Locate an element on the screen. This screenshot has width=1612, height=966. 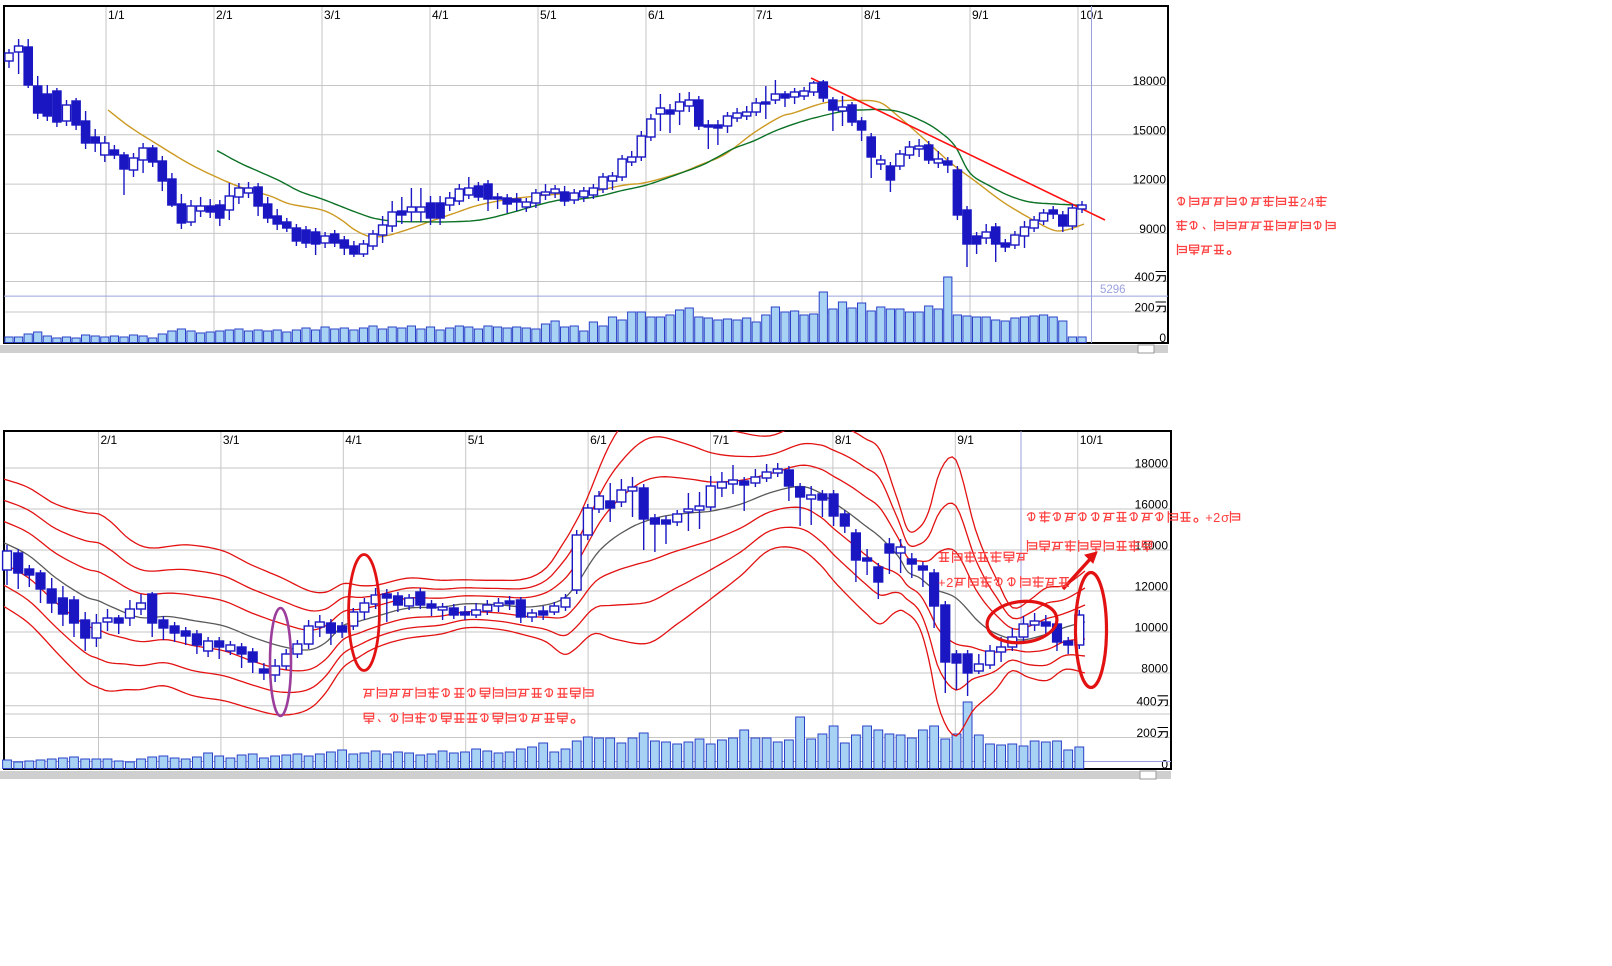
svg-text: 16000 is located at coordinates (1152, 505).